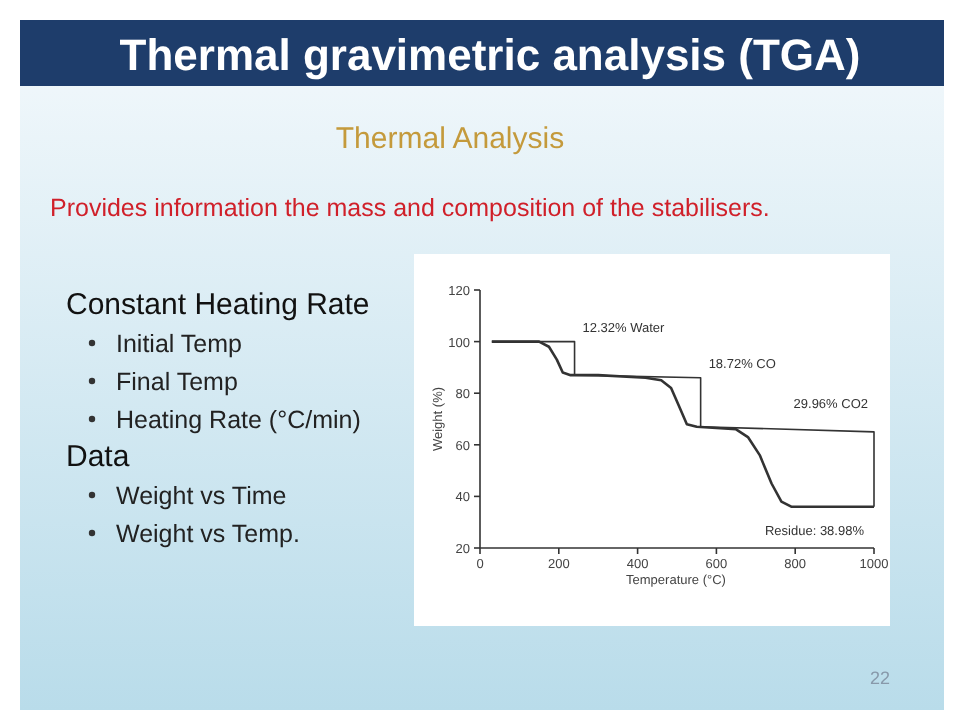  What do you see at coordinates (238, 420) in the screenshot?
I see `text: Heating Rate (°C/min)` at bounding box center [238, 420].